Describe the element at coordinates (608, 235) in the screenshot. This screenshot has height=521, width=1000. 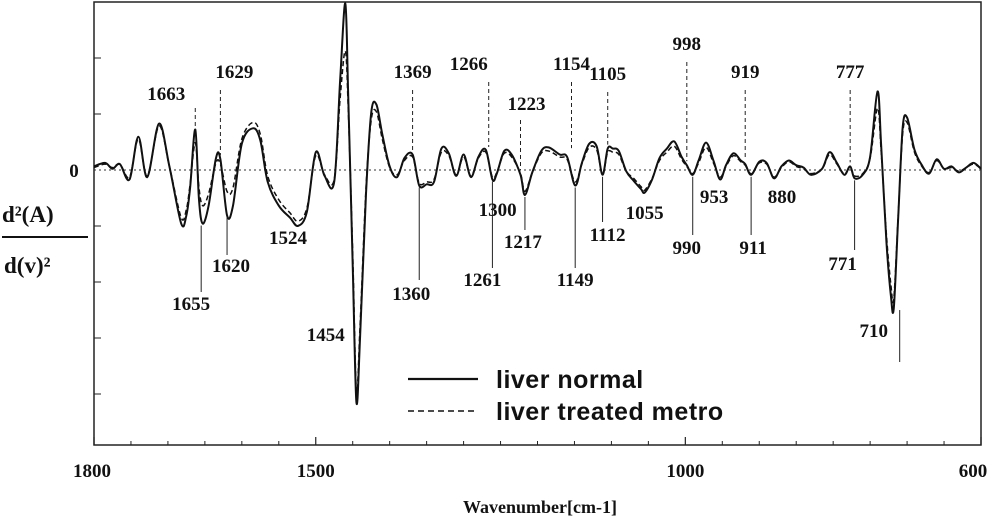
I see `peak-label: 1112` at that location.